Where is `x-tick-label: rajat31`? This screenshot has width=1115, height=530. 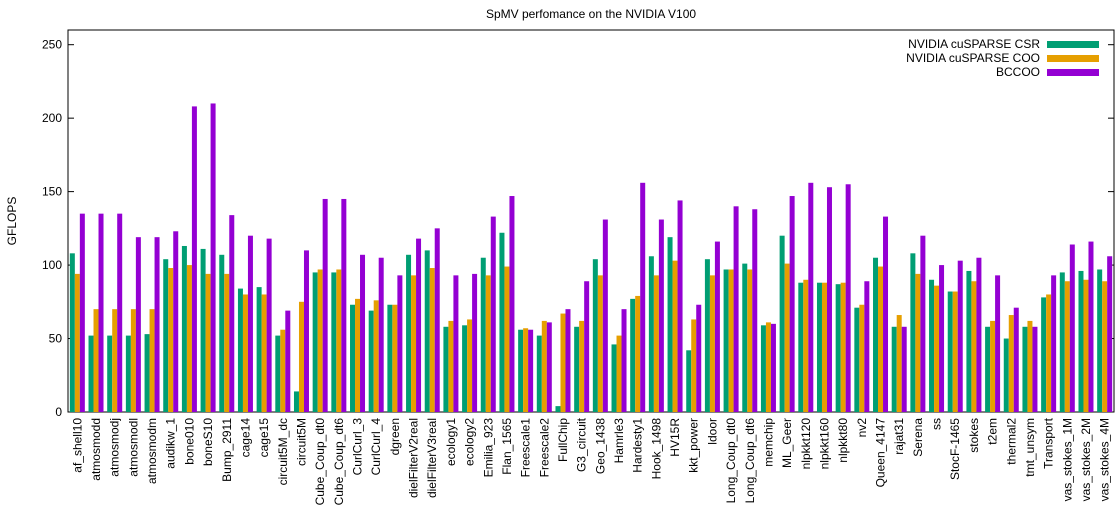 x-tick-label: rajat31 is located at coordinates (899, 436).